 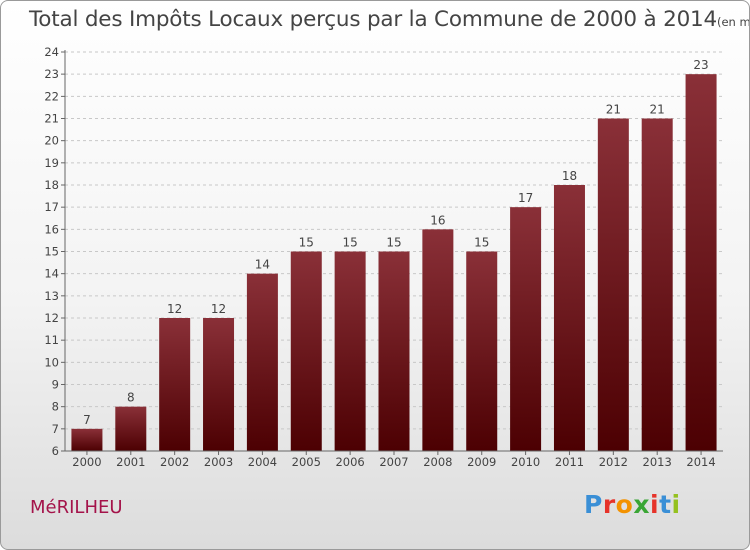 I want to click on commune-name: MéRILHEU, so click(x=76, y=507).